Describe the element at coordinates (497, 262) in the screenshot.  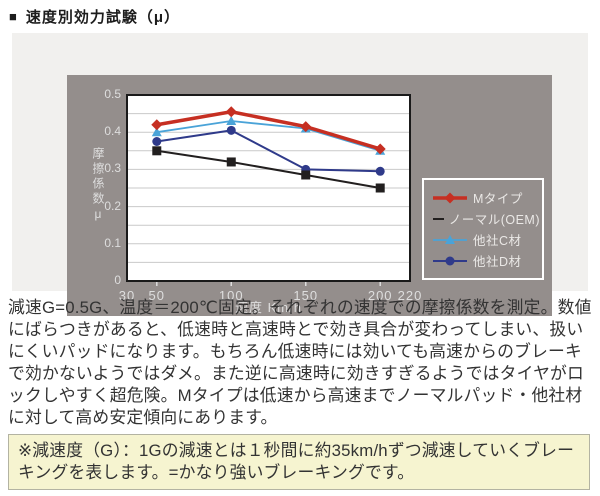
I see `legend-label: 他社D材` at that location.